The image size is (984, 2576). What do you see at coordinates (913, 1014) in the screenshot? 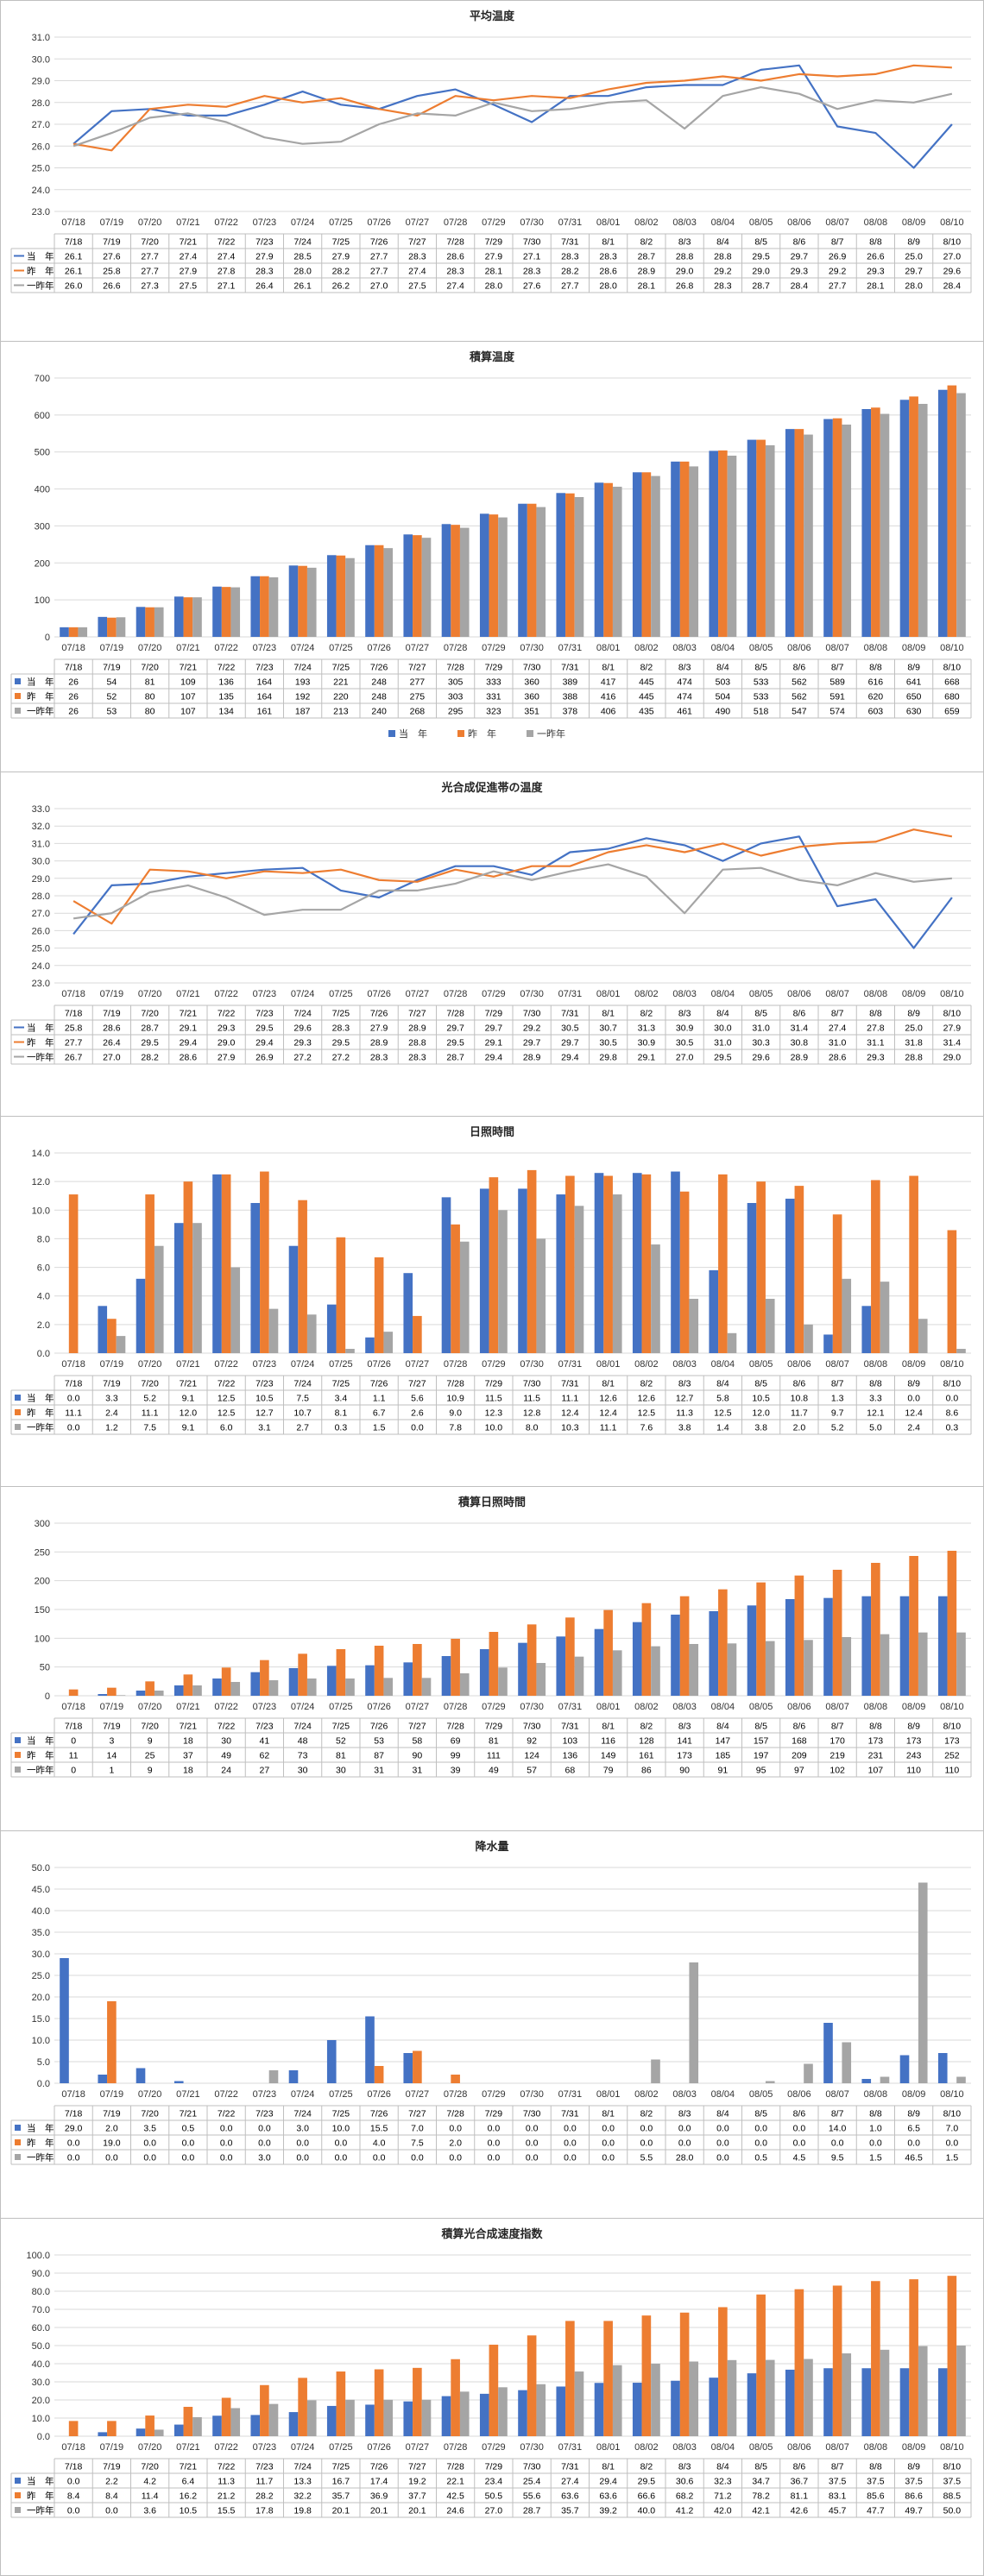
I see `table-header-cell: 8/9` at bounding box center [913, 1014].